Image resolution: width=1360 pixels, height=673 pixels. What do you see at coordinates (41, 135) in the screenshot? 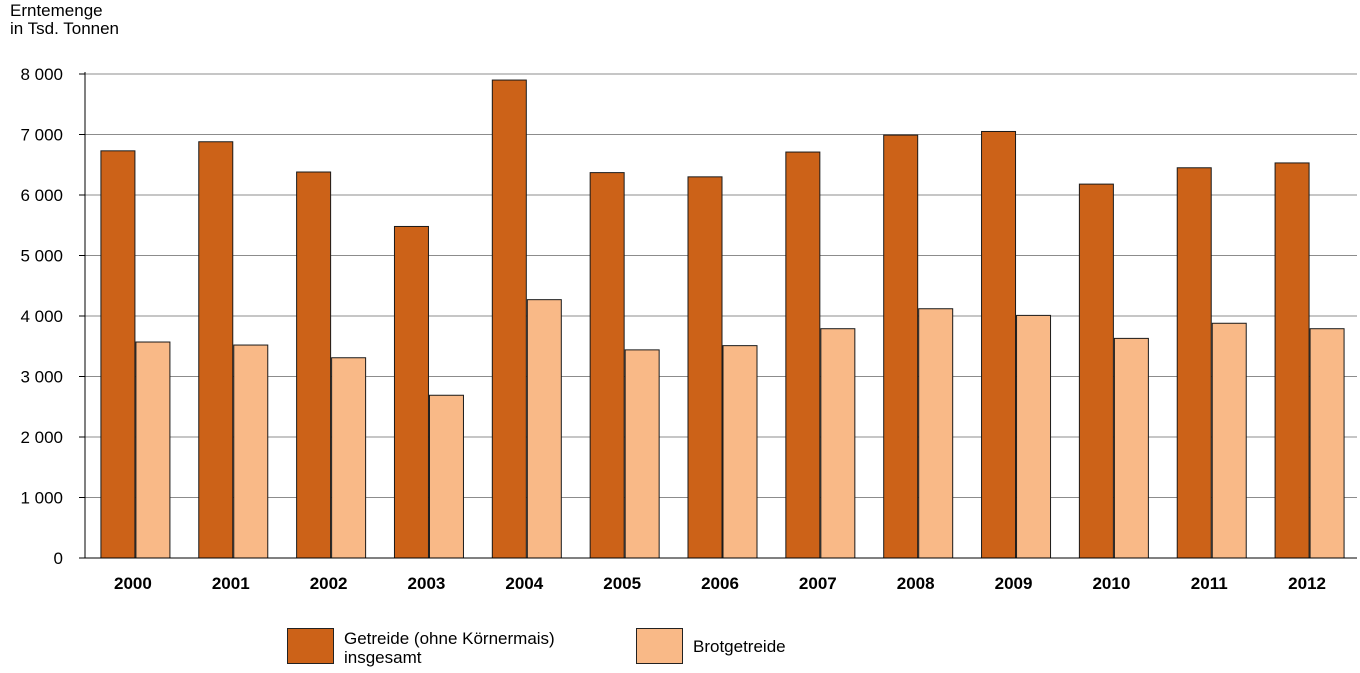
I see `y-tick-label: 7 000` at bounding box center [41, 135].